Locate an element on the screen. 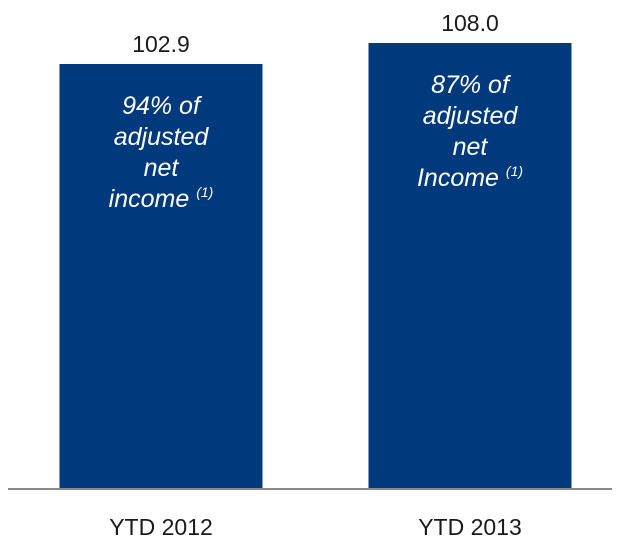 This screenshot has height=544, width=620. bar-note-line: Income (1) is located at coordinates (470, 177).